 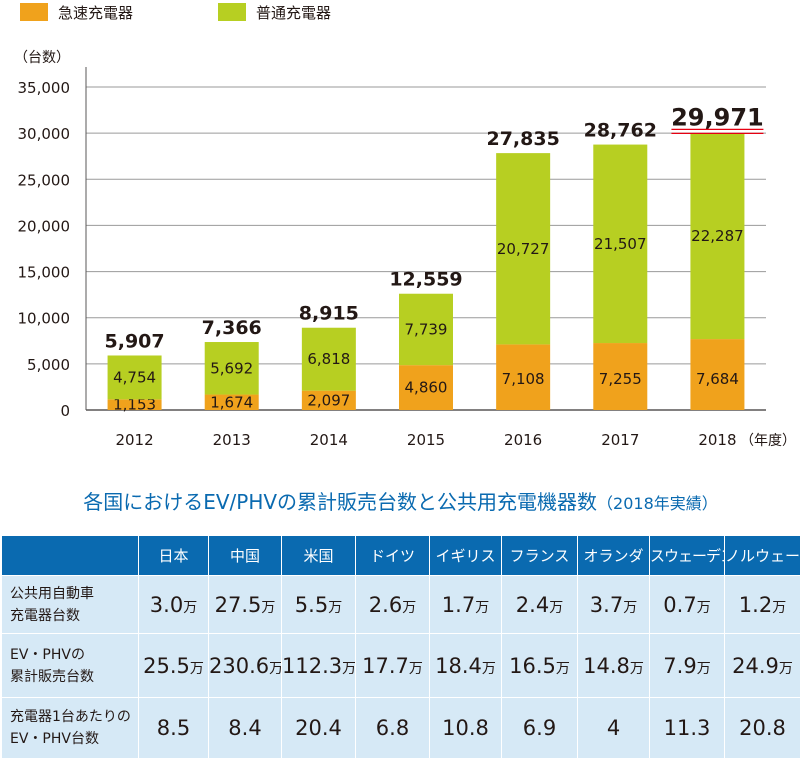 What do you see at coordinates (606, 604) in the screenshot?
I see `cell-value: 3.7` at bounding box center [606, 604].